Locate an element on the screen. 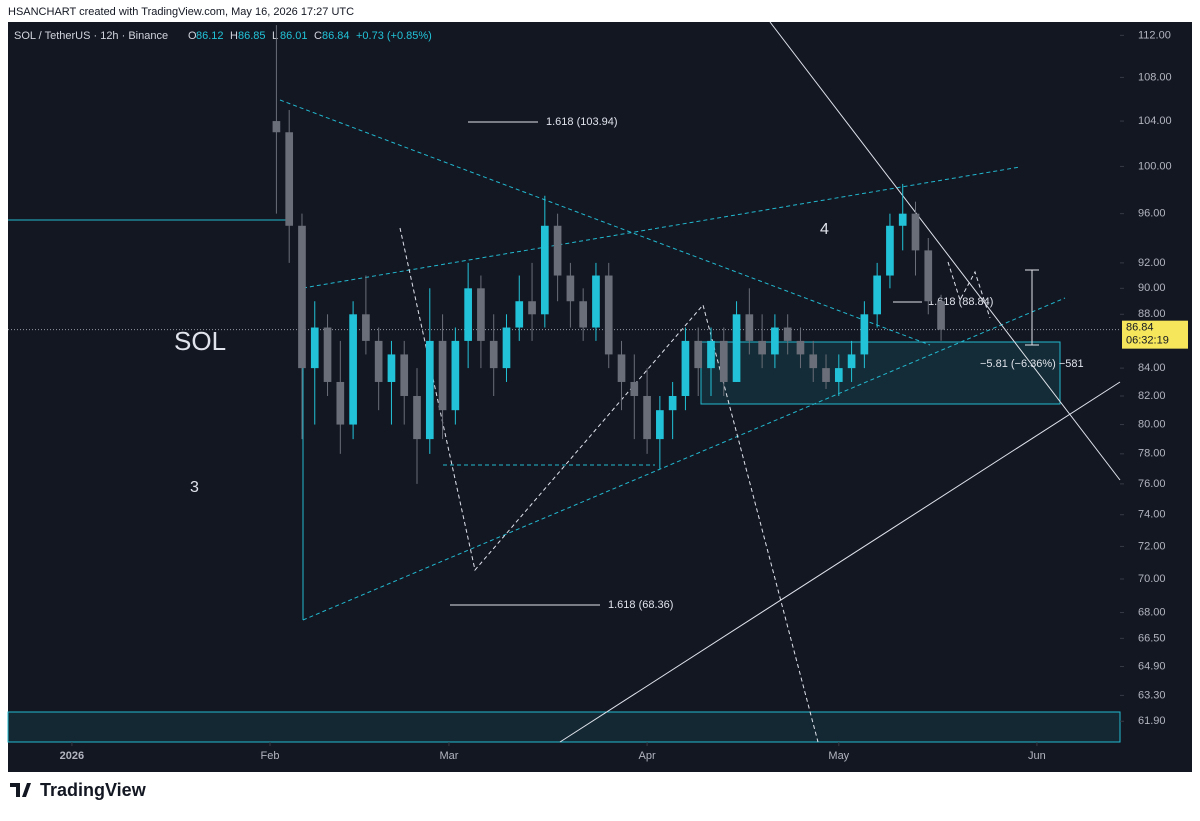  countdown: 06:32:19 is located at coordinates (1147, 341).